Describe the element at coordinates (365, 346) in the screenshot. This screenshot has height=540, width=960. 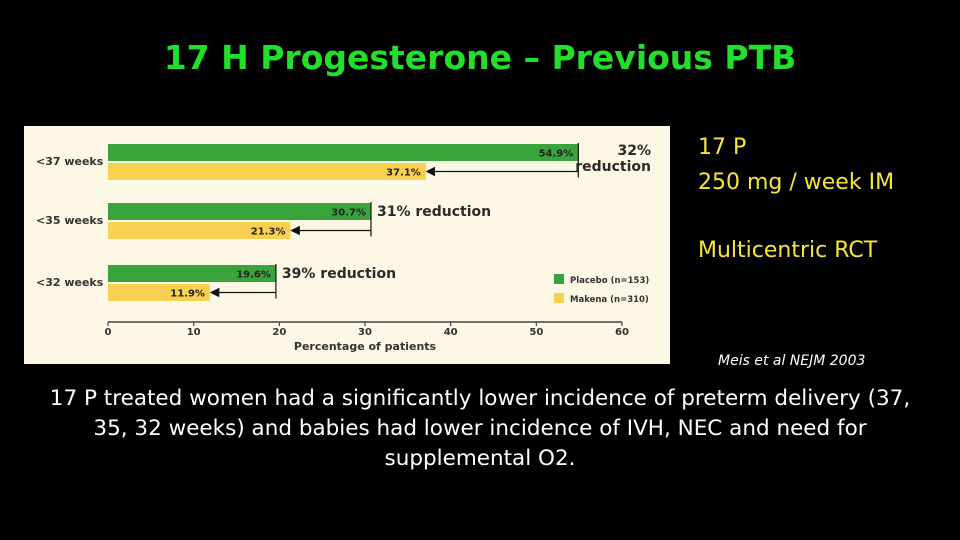
I see `x-axis-title: Percentage of patients` at that location.